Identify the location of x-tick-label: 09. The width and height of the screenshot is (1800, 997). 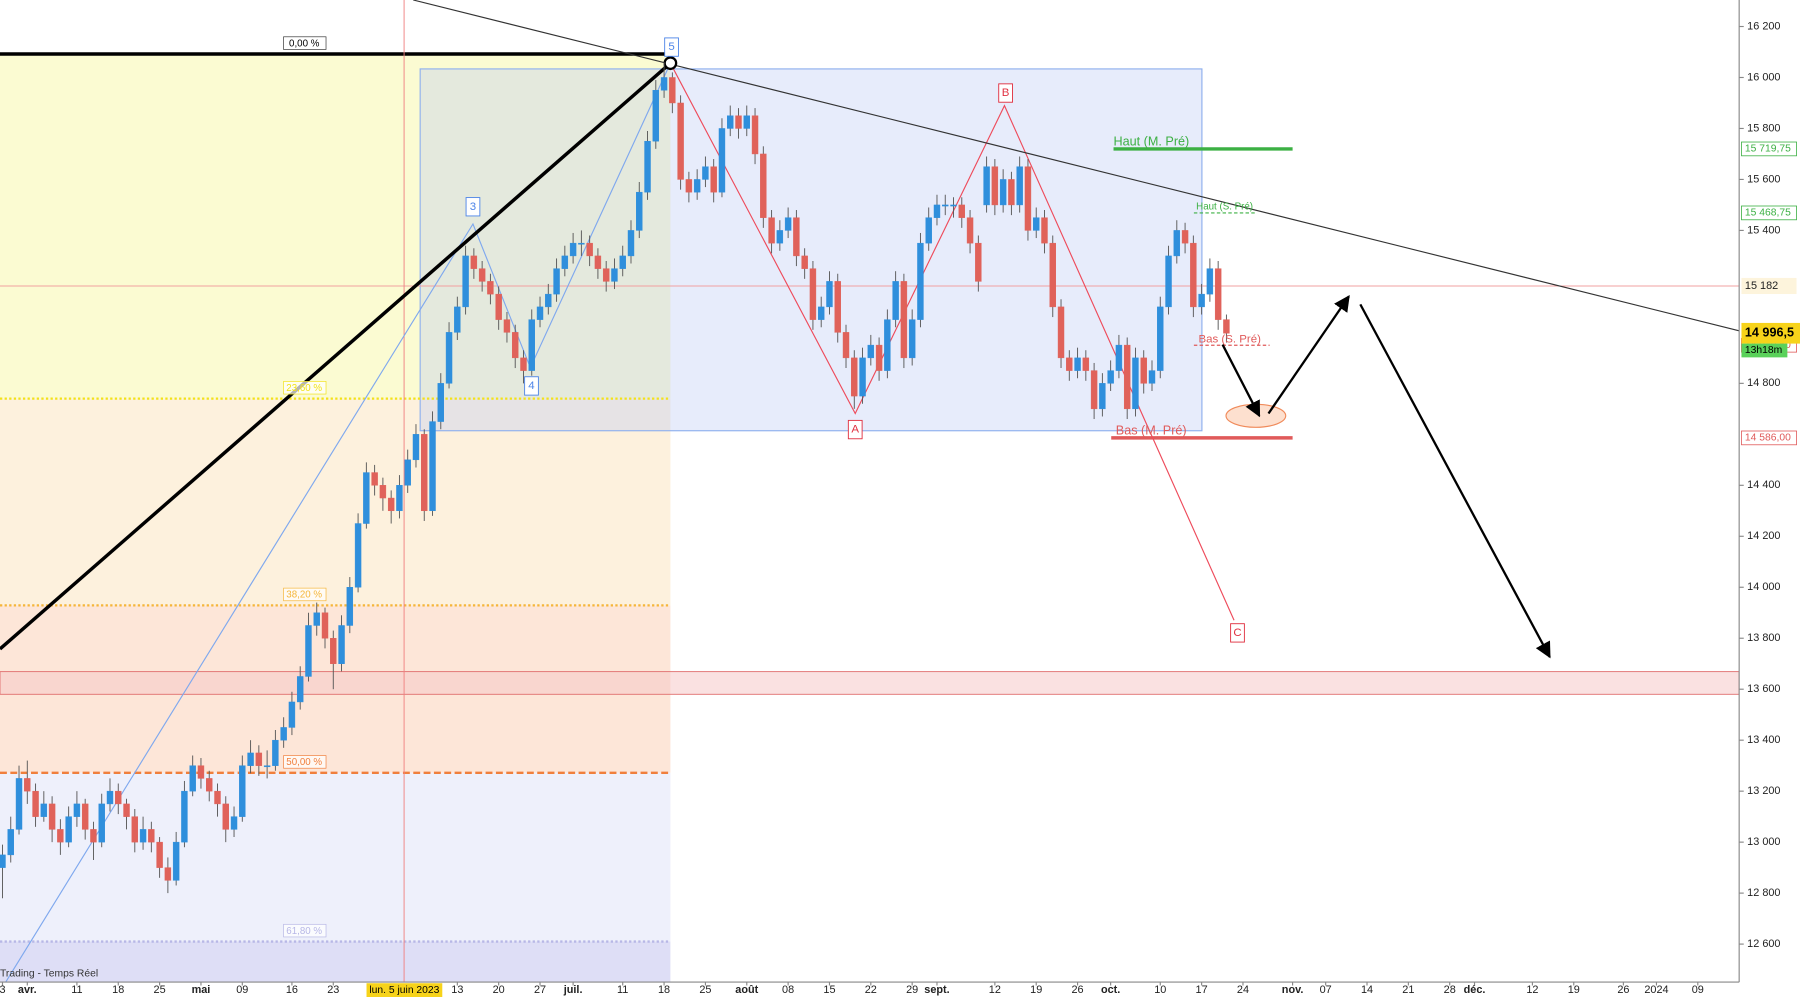
(1698, 990).